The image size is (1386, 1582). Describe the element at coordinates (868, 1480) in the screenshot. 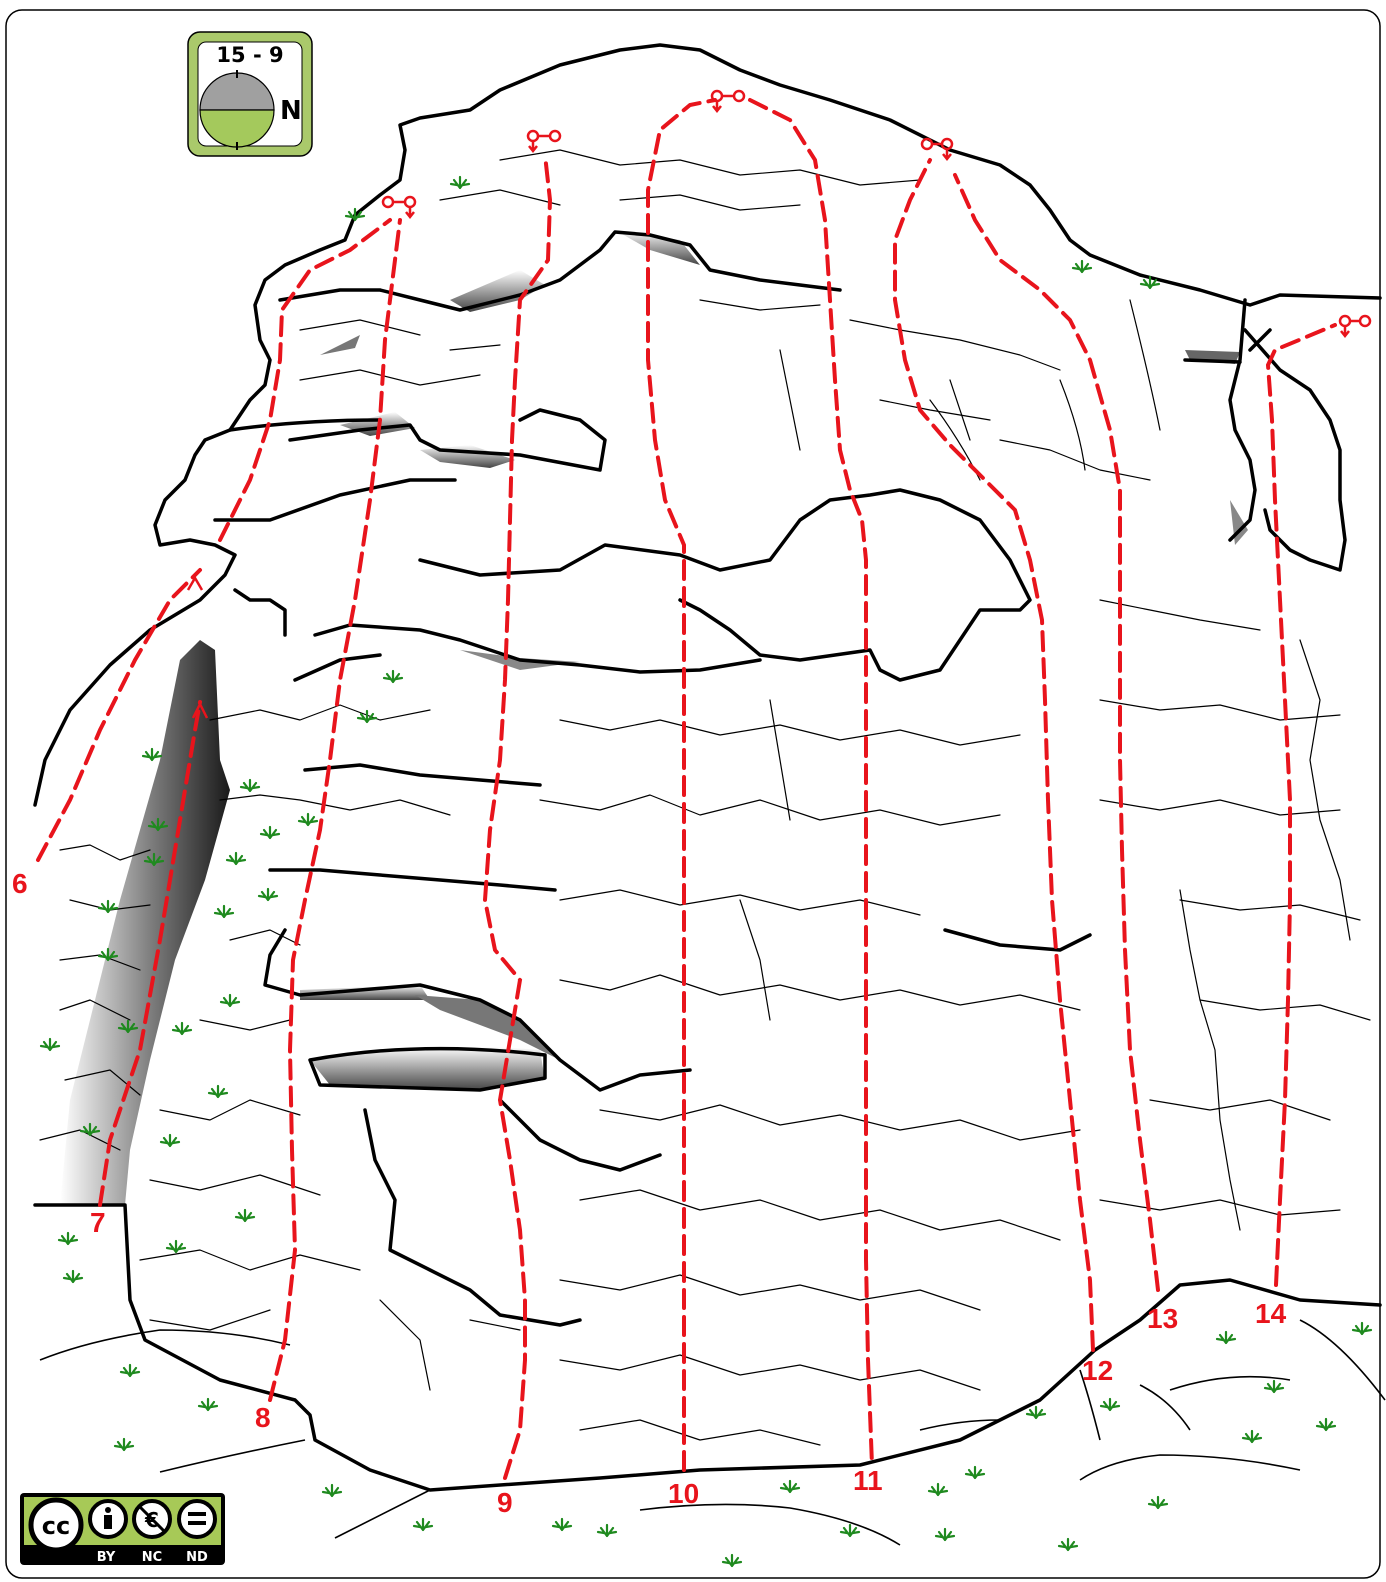

I see `route-label: 11` at that location.